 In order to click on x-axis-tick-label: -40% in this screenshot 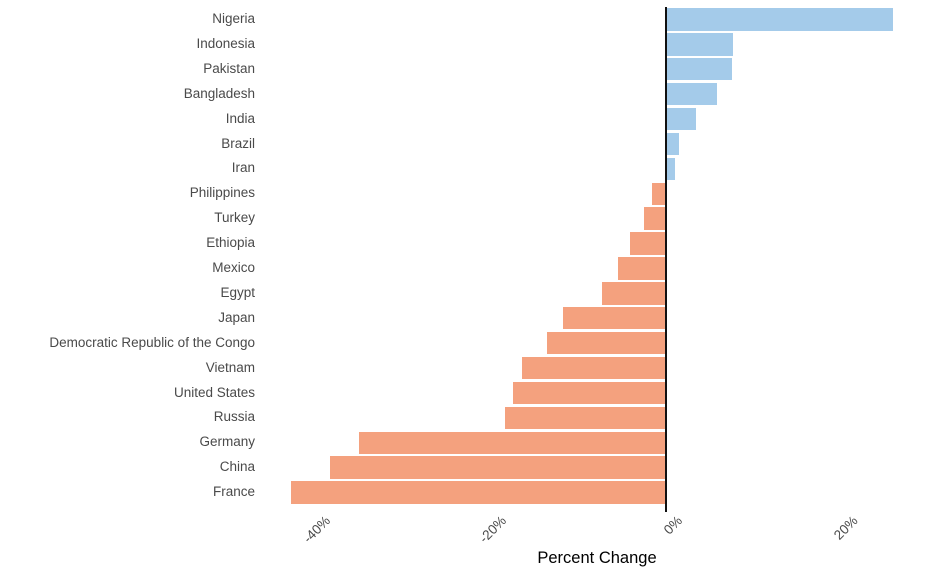, I will do `click(317, 529)`.